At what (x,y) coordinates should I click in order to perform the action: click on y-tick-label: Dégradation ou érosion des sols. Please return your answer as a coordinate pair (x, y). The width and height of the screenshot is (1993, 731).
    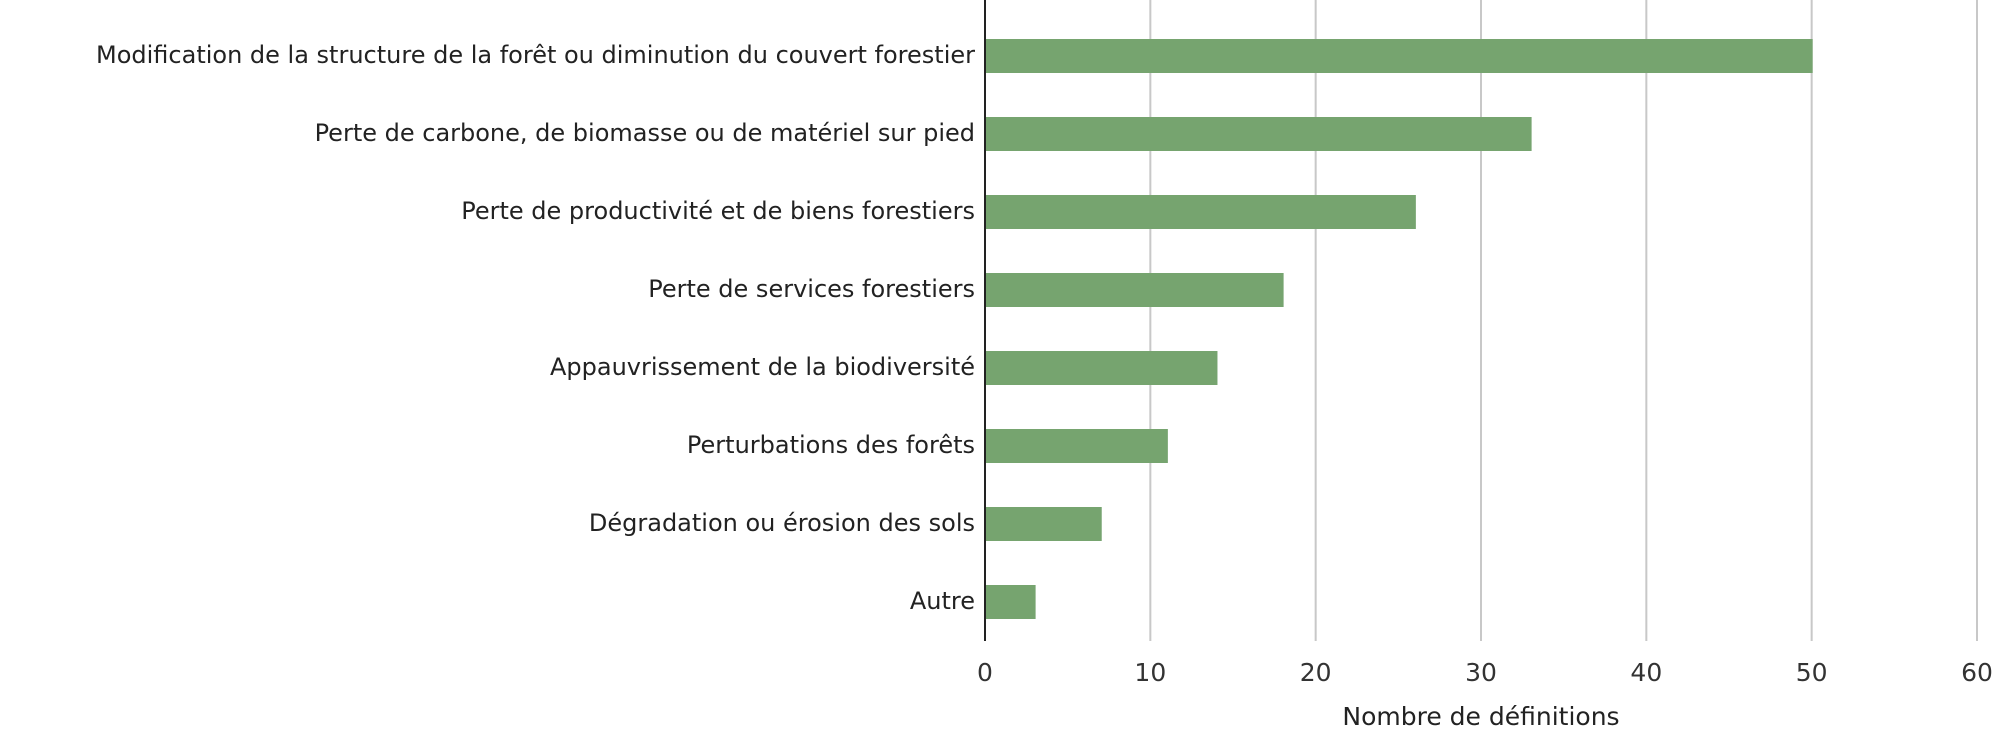
    Looking at the image, I should click on (782, 523).